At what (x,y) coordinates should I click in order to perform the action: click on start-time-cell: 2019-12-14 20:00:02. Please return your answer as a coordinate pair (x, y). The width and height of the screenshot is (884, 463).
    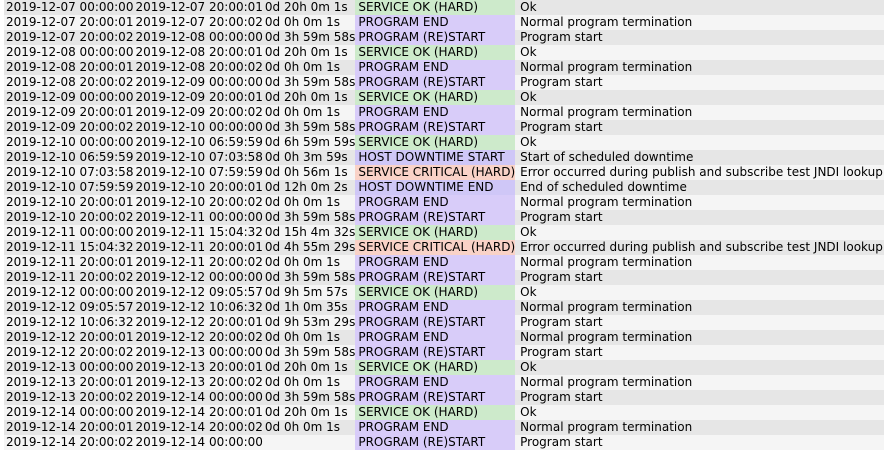
    Looking at the image, I should click on (69, 442).